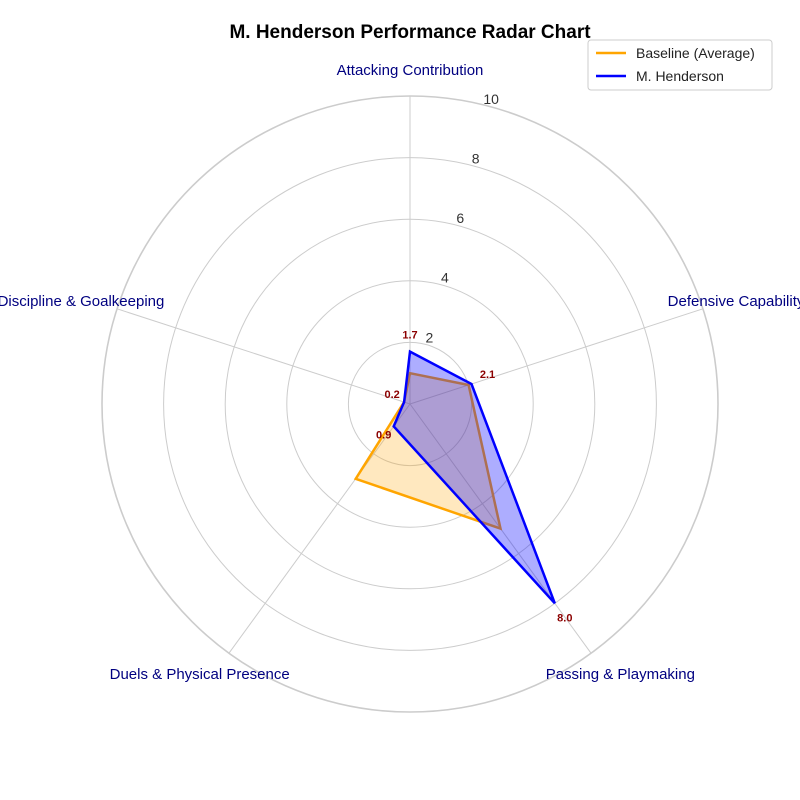  I want to click on radial-tick-label: 6, so click(460, 218).